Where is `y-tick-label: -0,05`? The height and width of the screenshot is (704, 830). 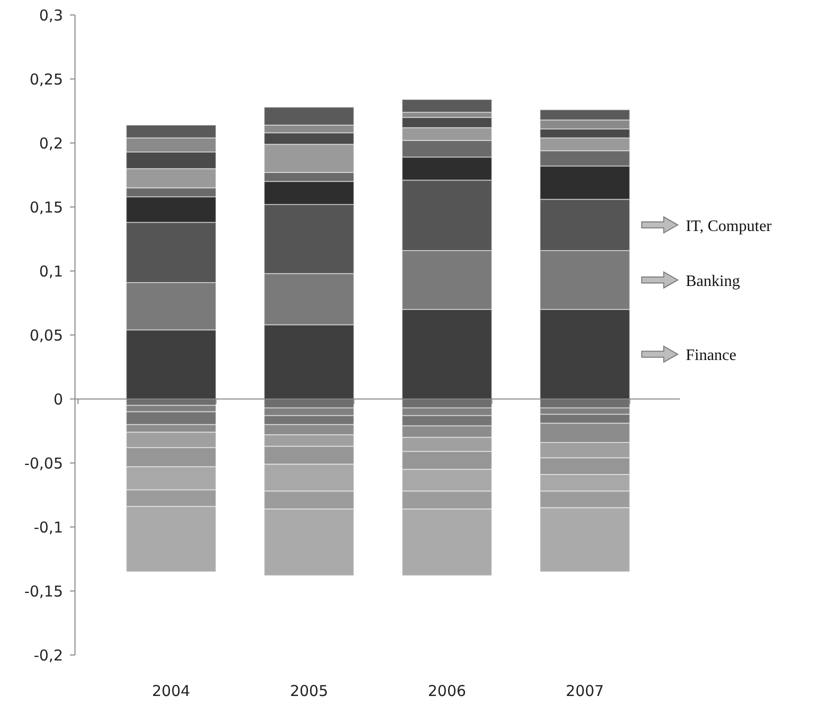 y-tick-label: -0,05 is located at coordinates (43, 463).